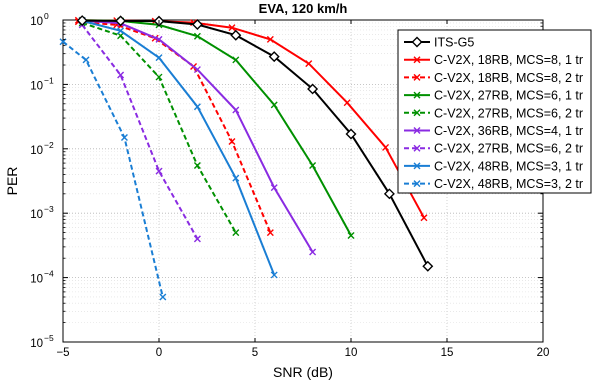 This screenshot has height=388, width=599. What do you see at coordinates (303, 8) in the screenshot?
I see `chart-title: EVA, 120 km/h` at bounding box center [303, 8].